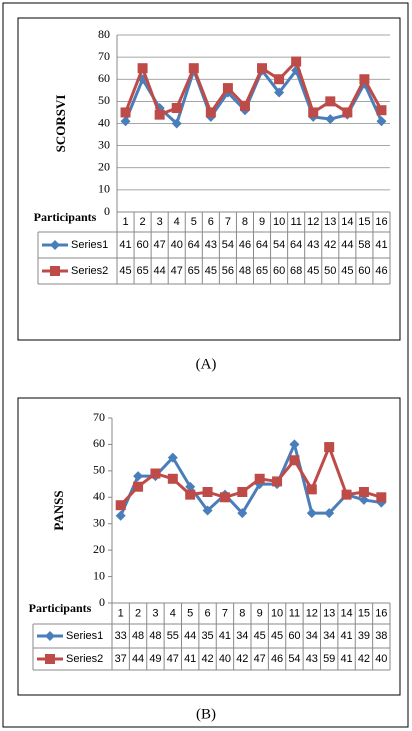  What do you see at coordinates (381, 613) in the screenshot?
I see `x-tick-label: 16` at bounding box center [381, 613].